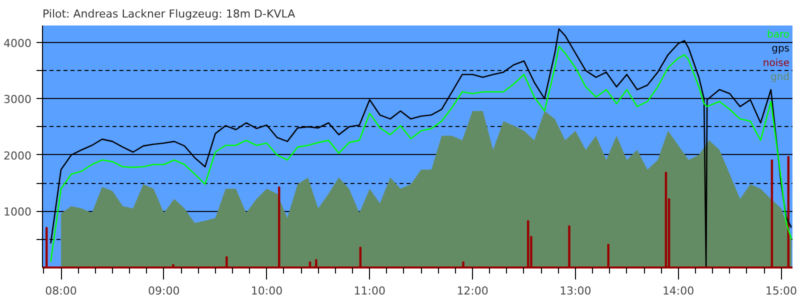 This screenshot has width=800, height=300. I want to click on x-tick-label: 15:00, so click(781, 291).